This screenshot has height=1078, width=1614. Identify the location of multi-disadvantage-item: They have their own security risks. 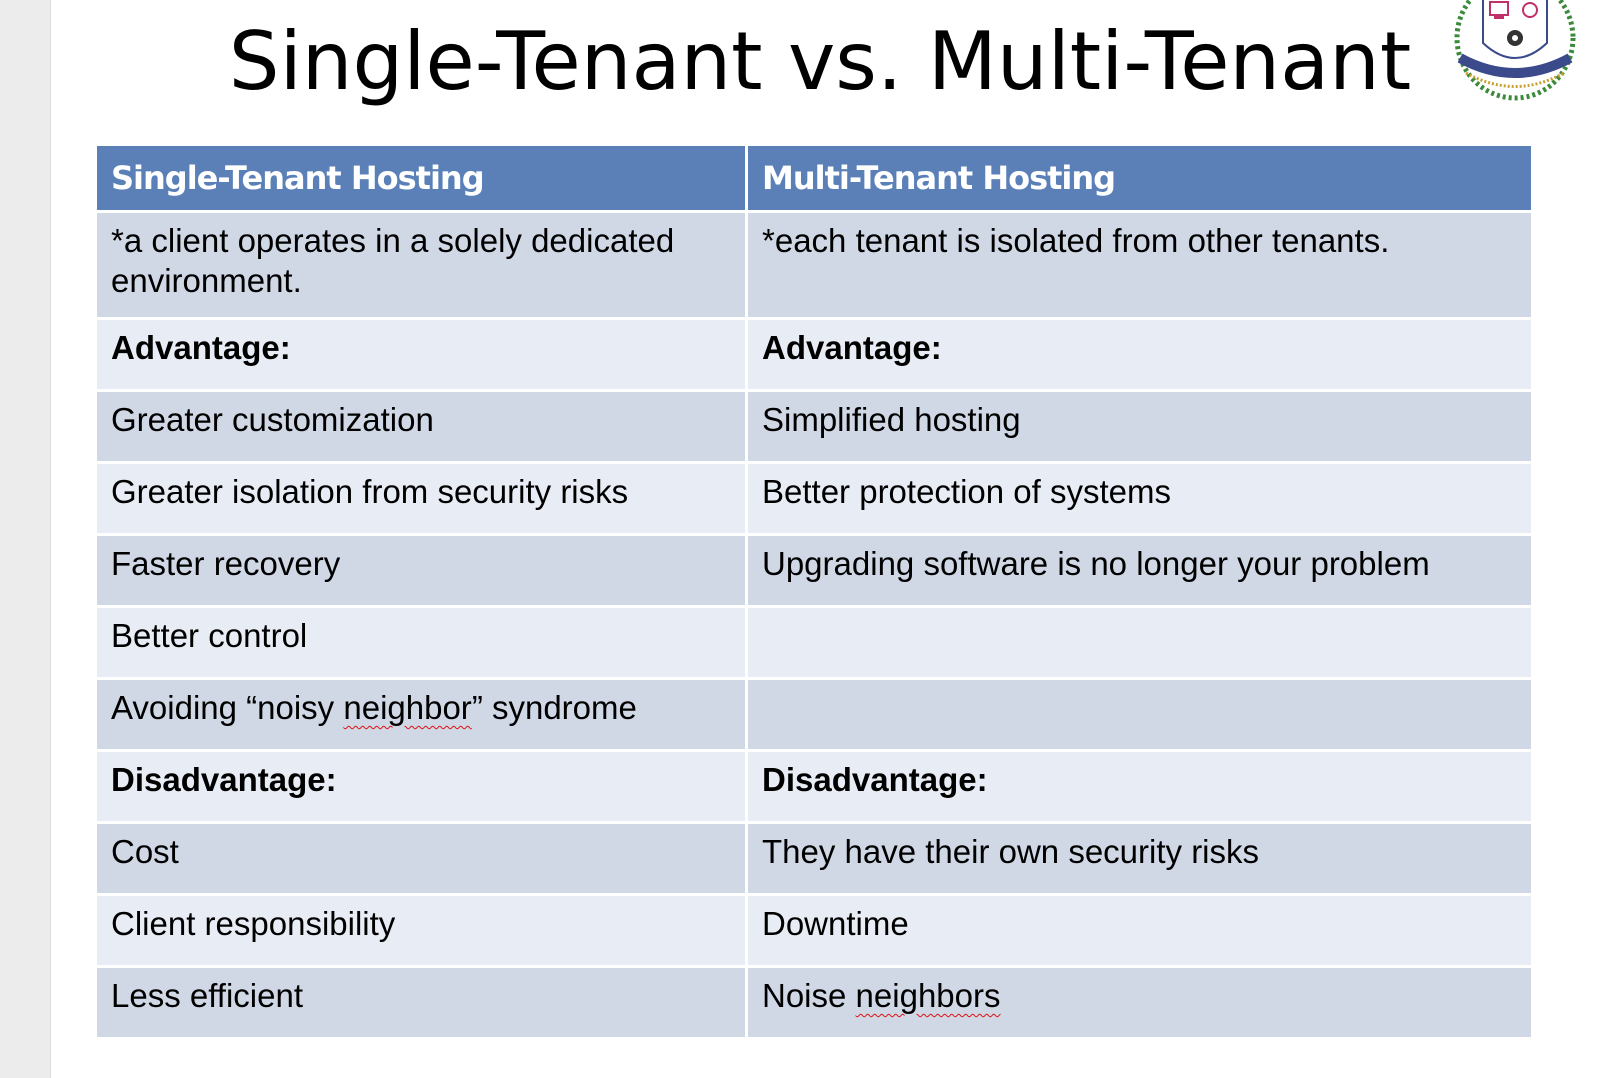
(1139, 858).